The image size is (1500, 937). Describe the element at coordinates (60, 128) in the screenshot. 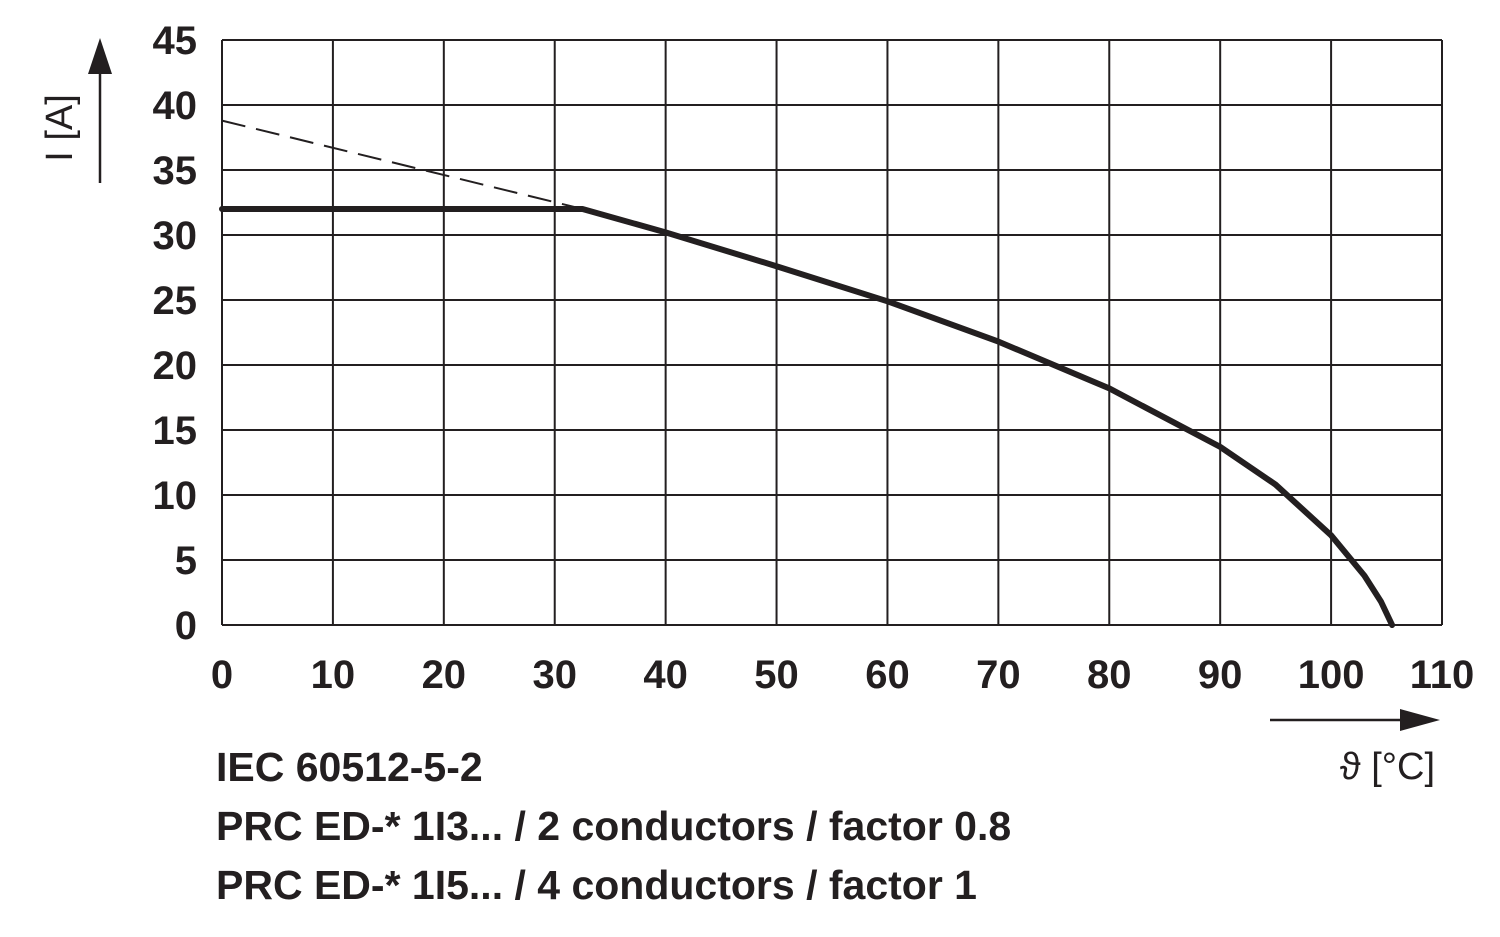

I see `y-axis-label: I [A]` at that location.